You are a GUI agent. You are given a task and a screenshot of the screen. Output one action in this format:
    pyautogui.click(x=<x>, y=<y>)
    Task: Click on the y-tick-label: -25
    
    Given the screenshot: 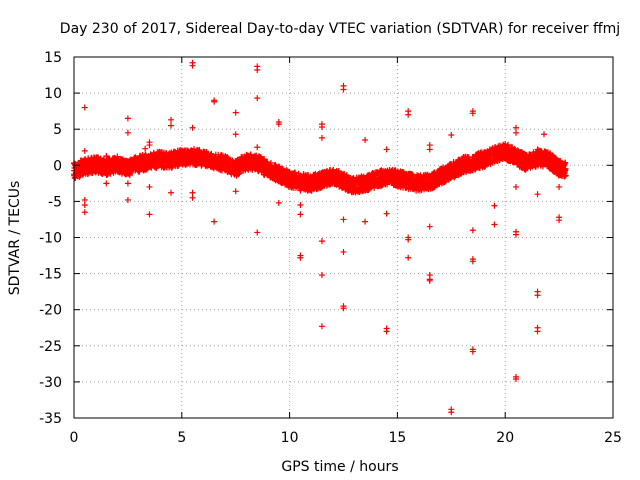 What is the action you would take?
    pyautogui.click(x=50, y=347)
    